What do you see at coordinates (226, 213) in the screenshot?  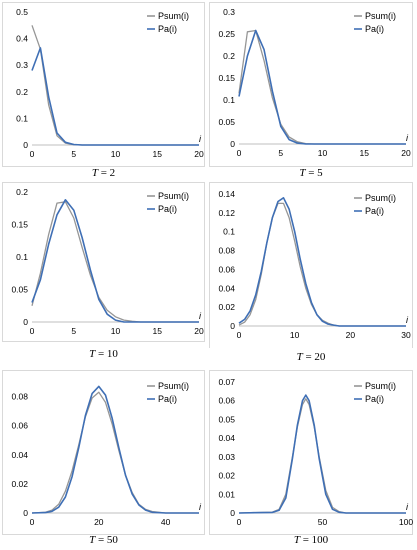 I see `y-tick-label: 0.12` at bounding box center [226, 213].